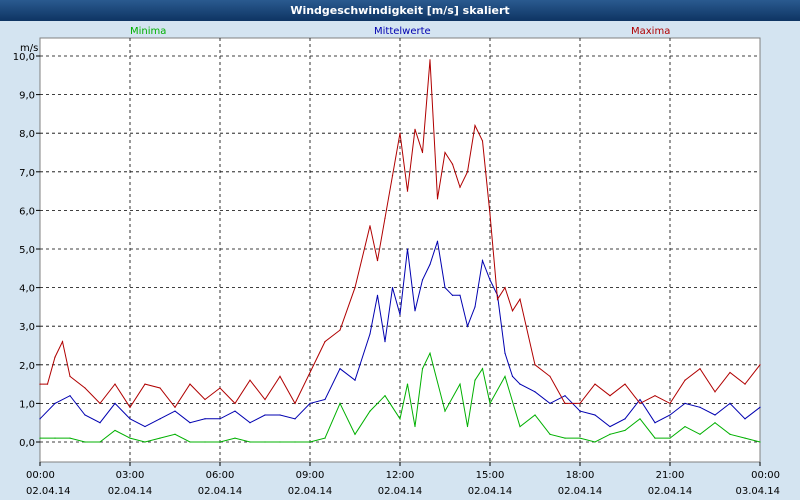  I want to click on y-tick-label: 3,0, so click(27, 327).